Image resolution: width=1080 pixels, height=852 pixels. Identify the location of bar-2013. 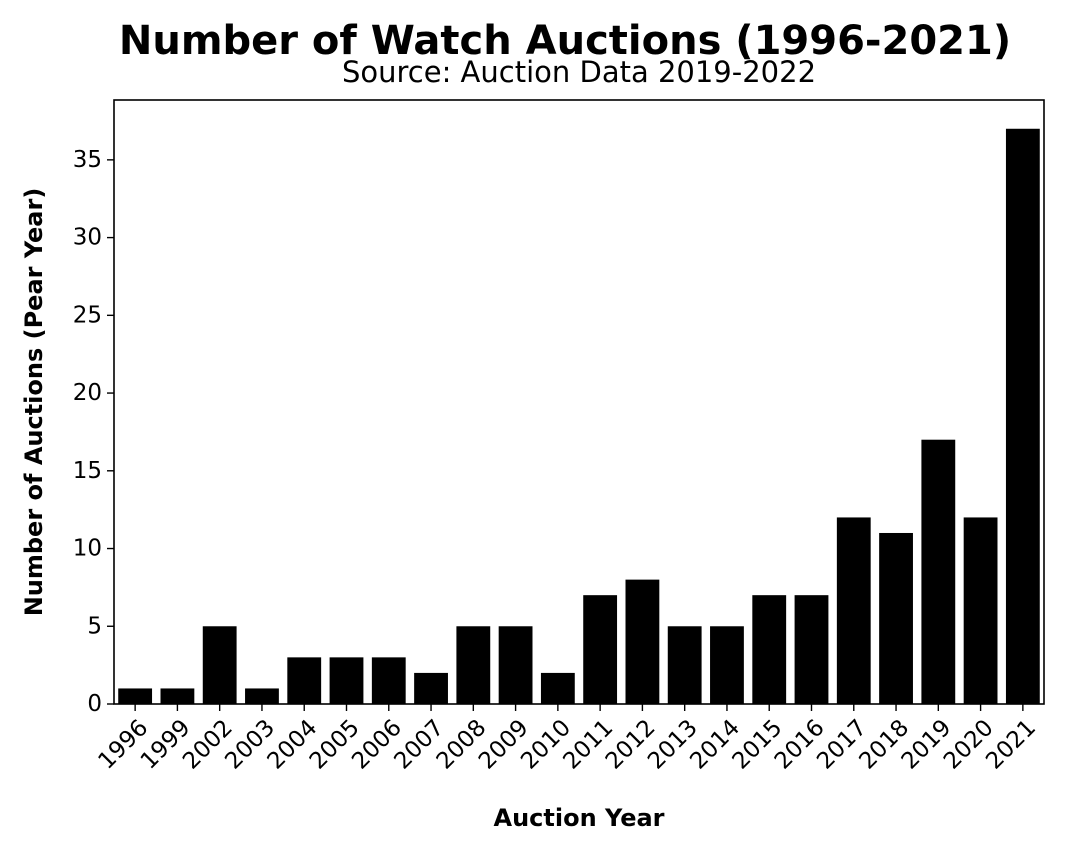
(684, 665).